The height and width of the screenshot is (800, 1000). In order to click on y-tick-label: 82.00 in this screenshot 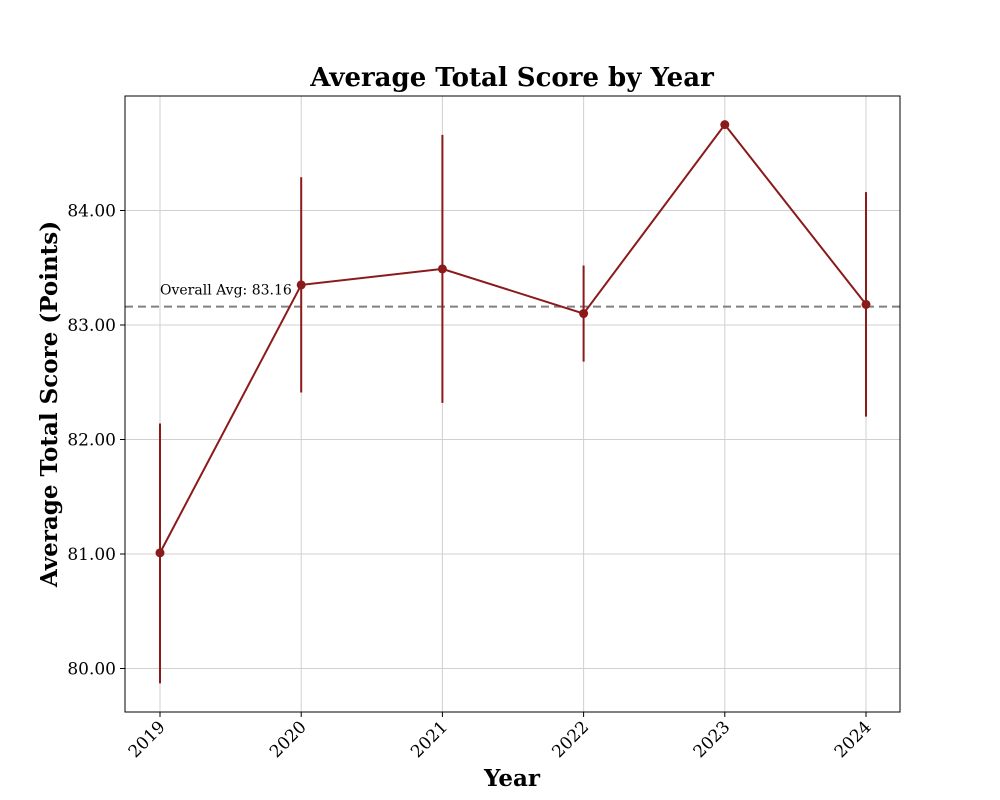, I will do `click(91, 440)`.